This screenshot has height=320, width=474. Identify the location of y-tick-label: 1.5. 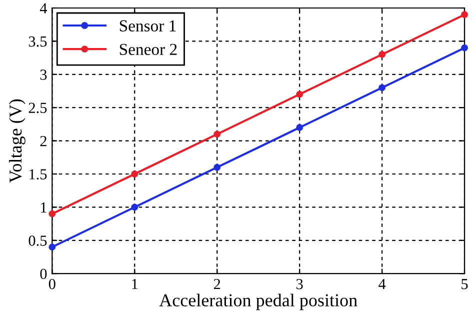
(38, 174).